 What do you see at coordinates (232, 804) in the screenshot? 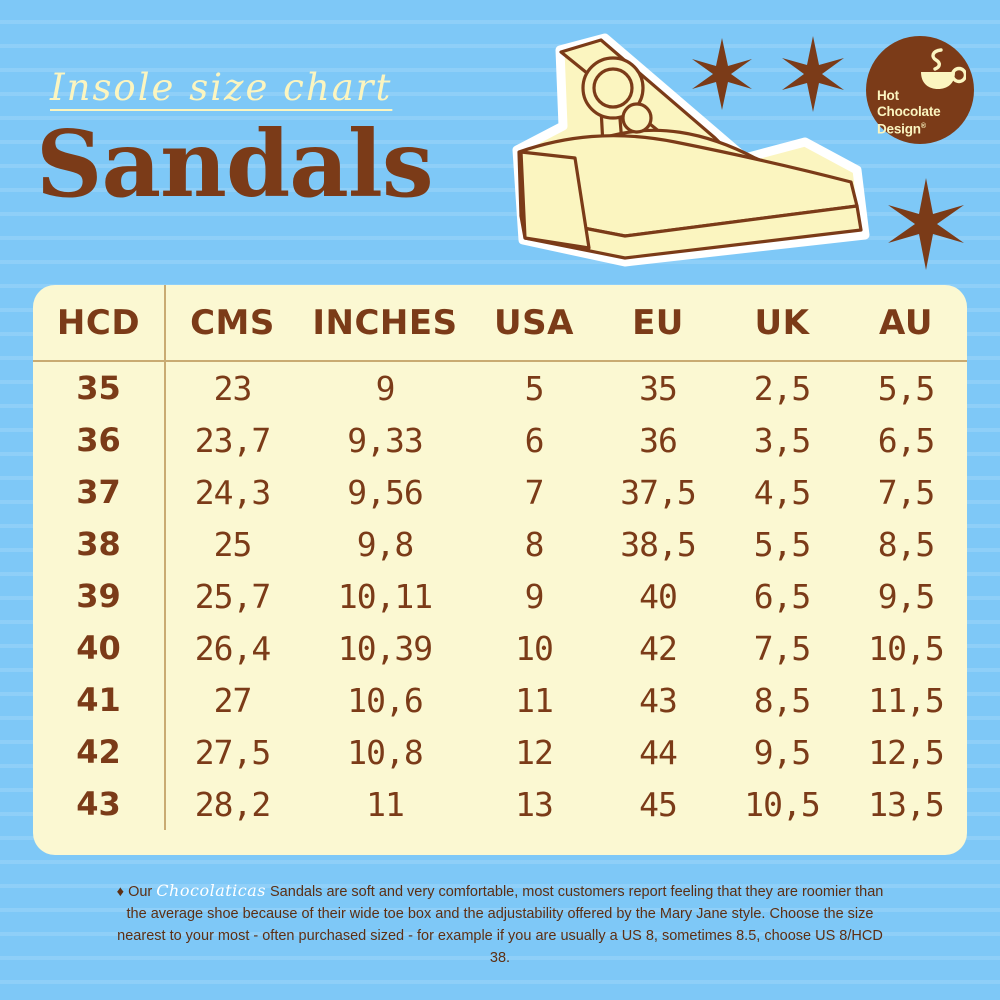
I see `cell-cms: 28,2` at bounding box center [232, 804].